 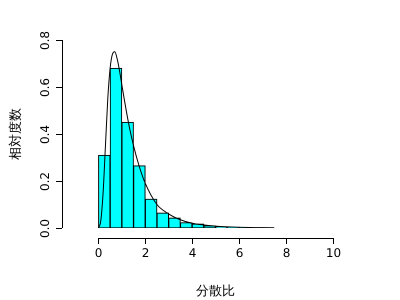 I want to click on x-tick-label: 8, so click(x=286, y=253).